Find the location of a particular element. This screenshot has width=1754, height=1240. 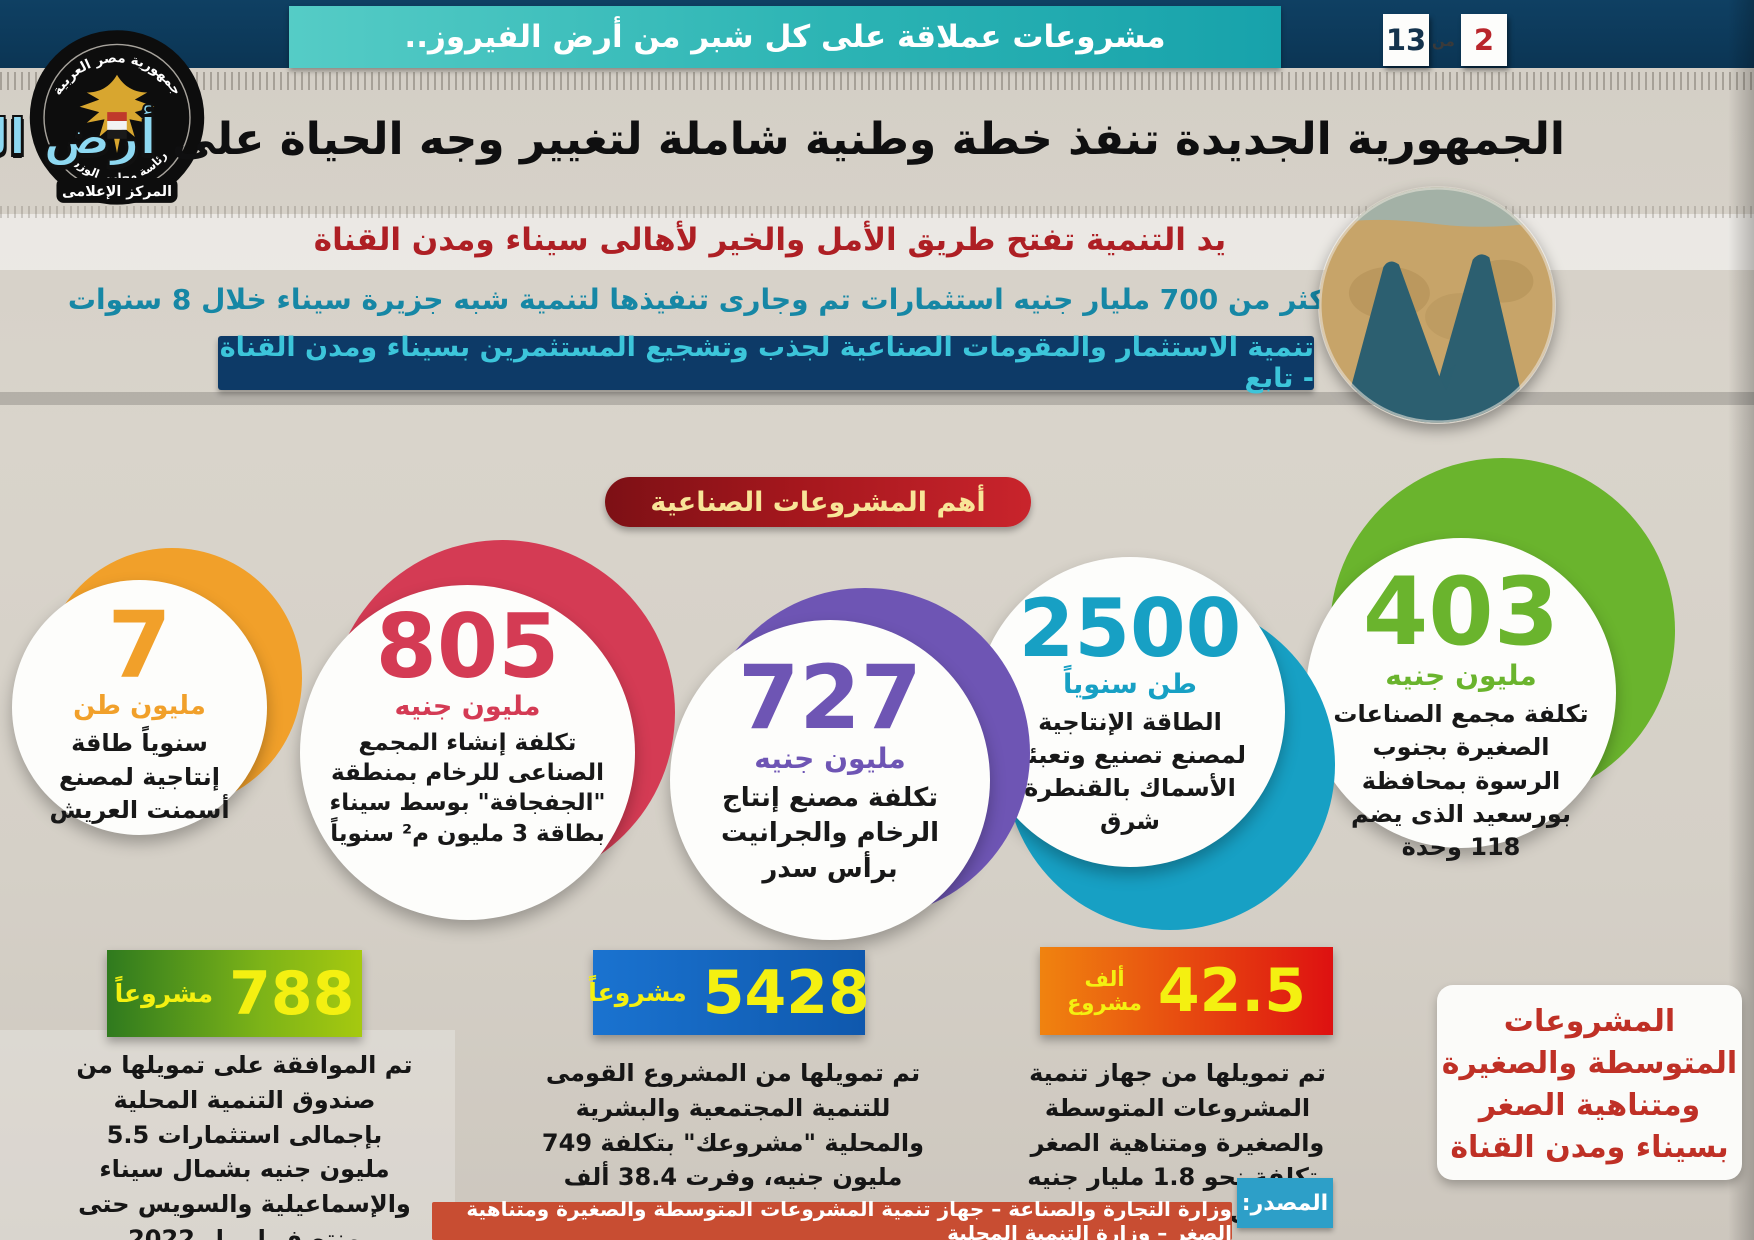

page-total-badge: 13 is located at coordinates (1406, 40).